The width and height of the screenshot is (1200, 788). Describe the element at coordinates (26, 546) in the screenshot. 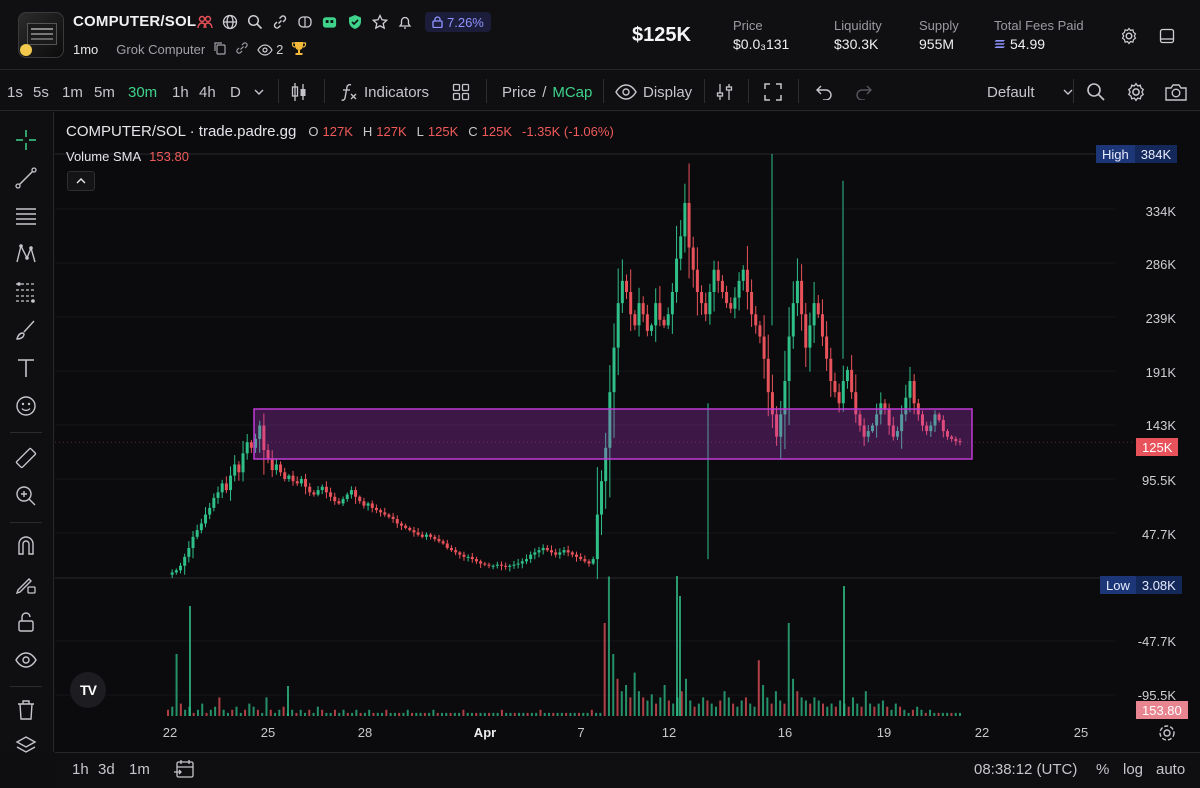

I see `magnet-icon` at that location.